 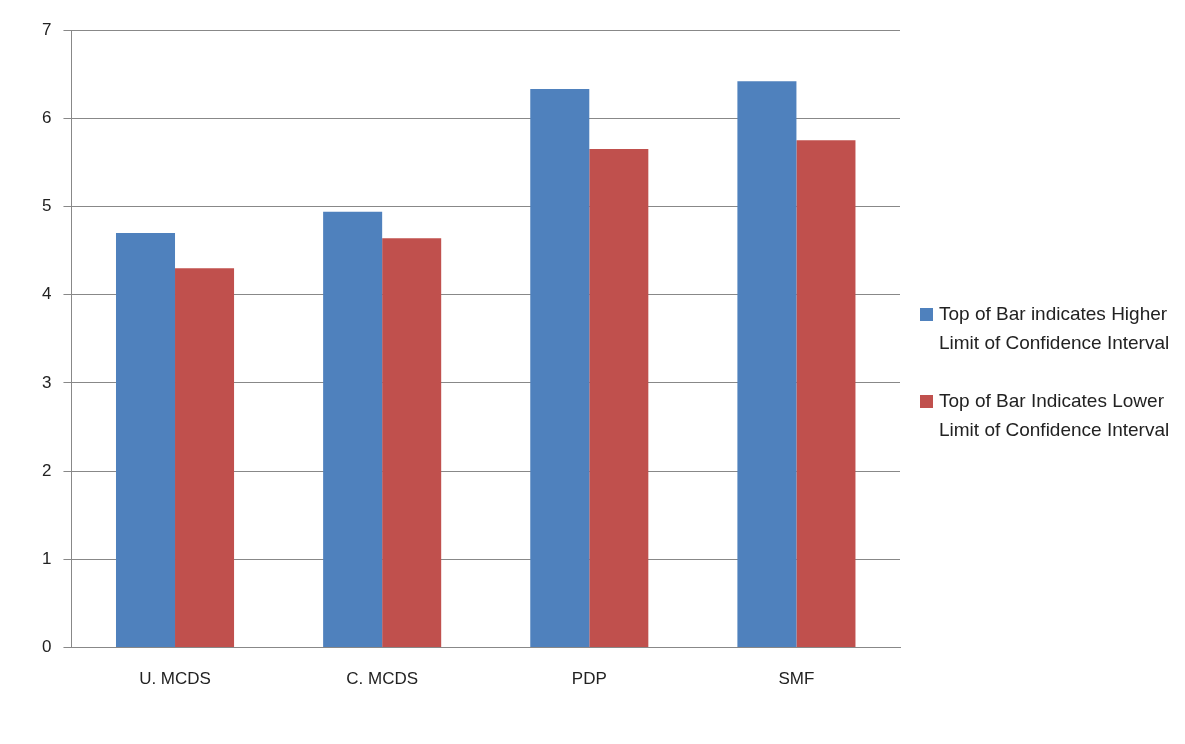 What do you see at coordinates (382, 679) in the screenshot?
I see `x-tick-label: C. MCDS` at bounding box center [382, 679].